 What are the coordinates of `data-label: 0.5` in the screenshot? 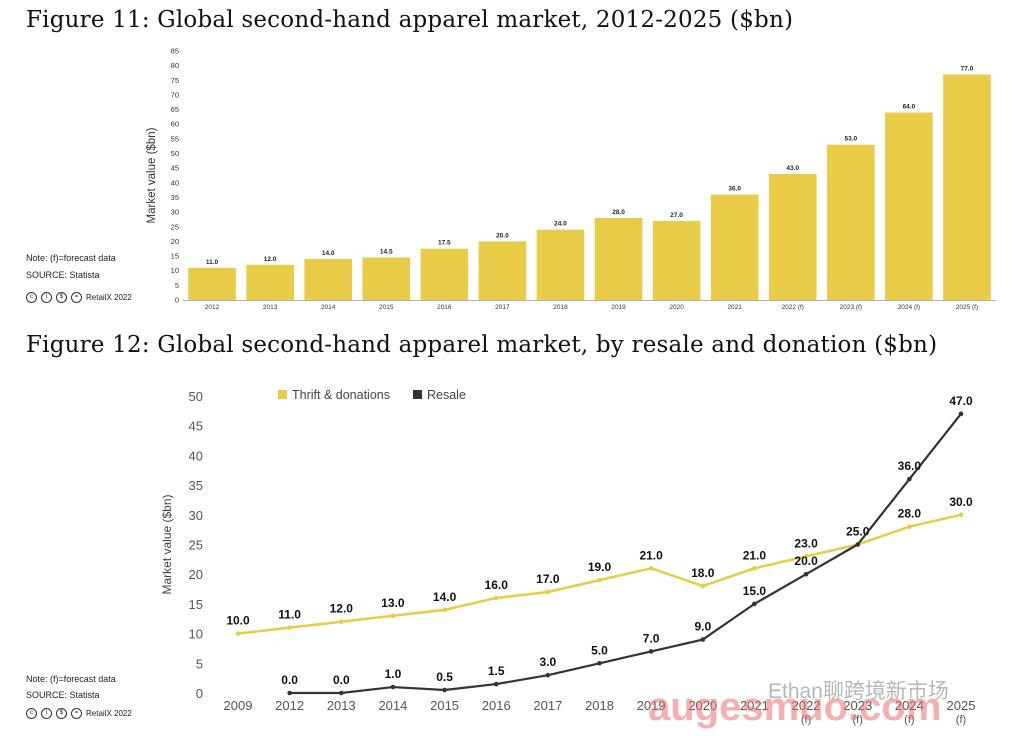 It's located at (444, 677).